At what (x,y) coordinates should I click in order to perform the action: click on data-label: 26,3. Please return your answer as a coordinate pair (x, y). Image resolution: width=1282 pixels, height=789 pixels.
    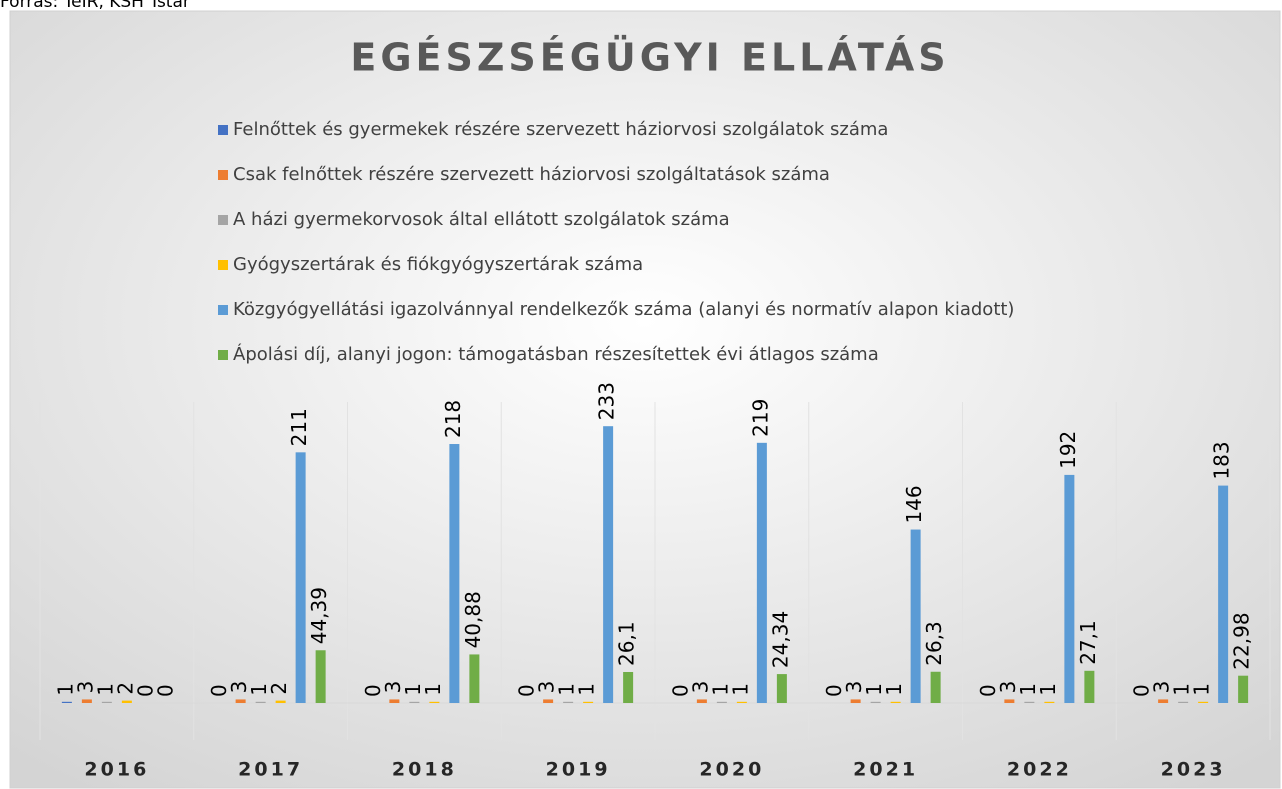
    Looking at the image, I should click on (934, 643).